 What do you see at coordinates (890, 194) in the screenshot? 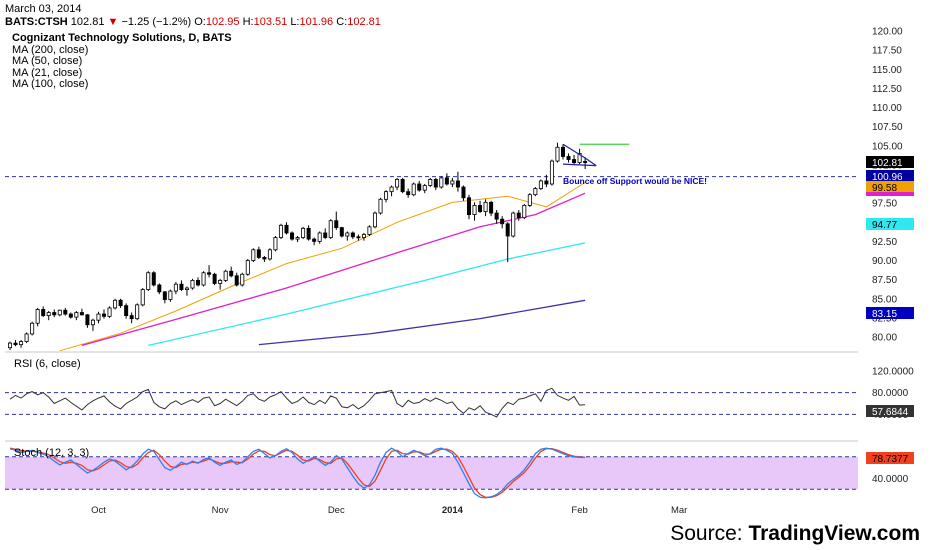
I see `ma50-tag-stub` at bounding box center [890, 194].